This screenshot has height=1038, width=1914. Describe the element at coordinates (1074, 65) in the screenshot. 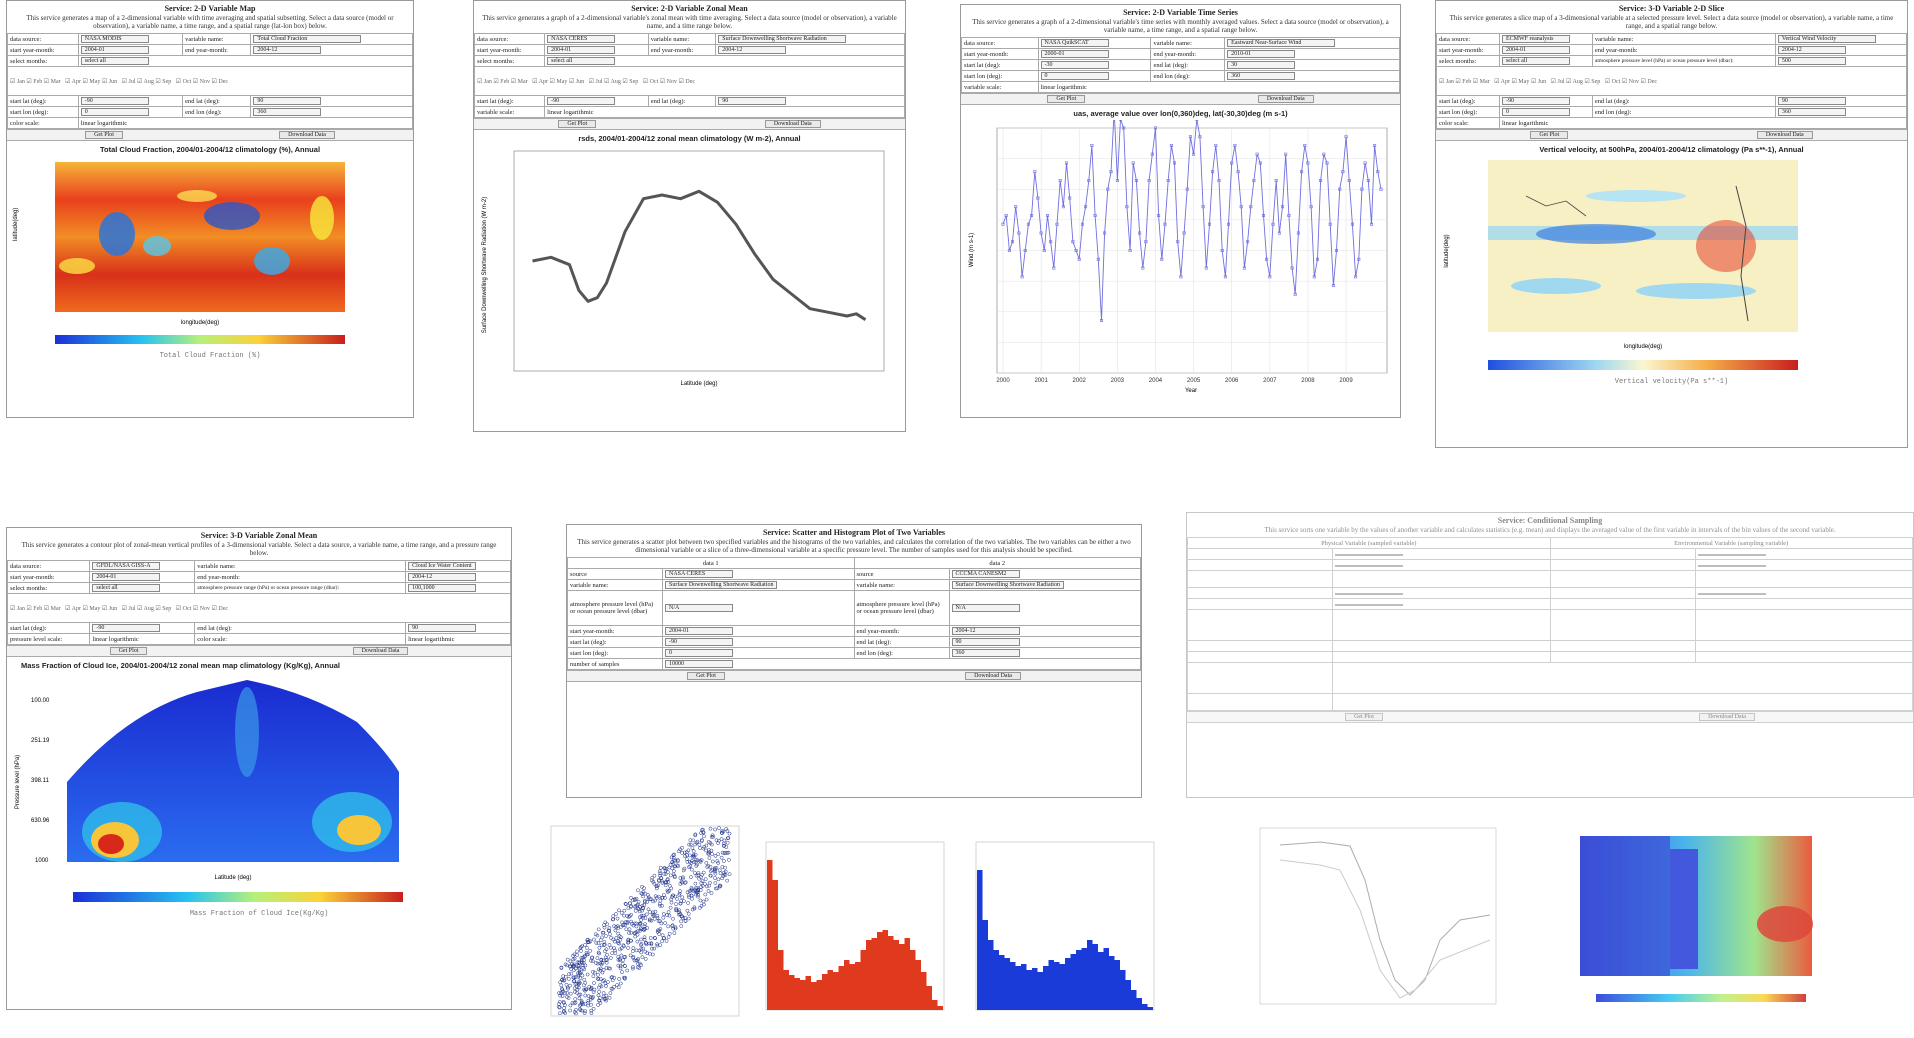

I see `start-lat-input: -30` at that location.